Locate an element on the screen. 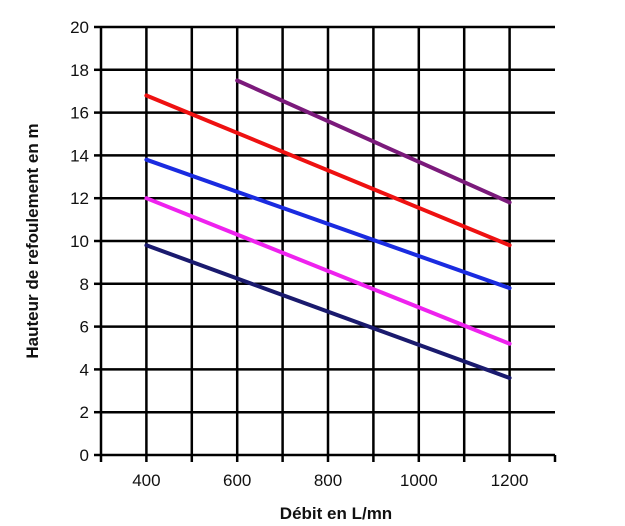 Image resolution: width=625 pixels, height=526 pixels. y-tick-label-18: 18 is located at coordinates (79, 70).